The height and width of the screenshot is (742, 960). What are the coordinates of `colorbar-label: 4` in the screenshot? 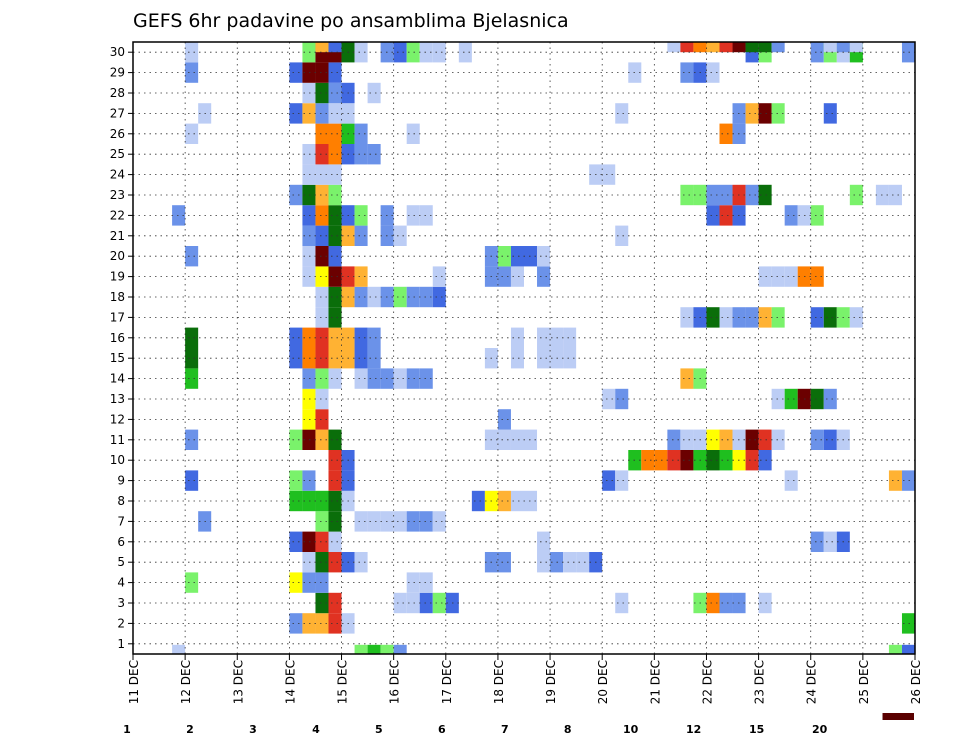 It's located at (316, 729).